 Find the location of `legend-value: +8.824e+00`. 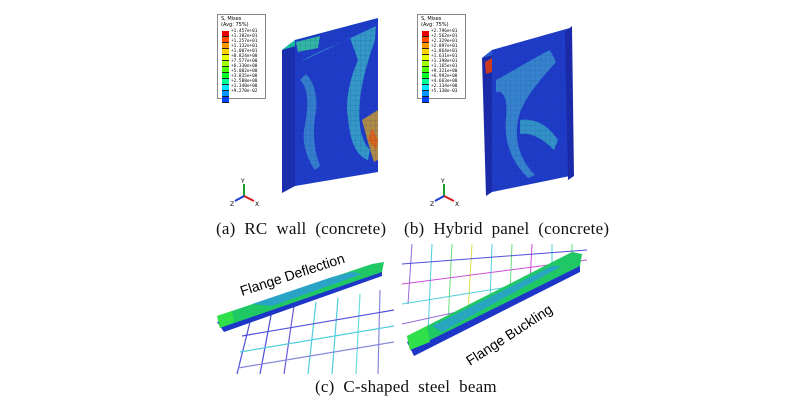

legend-value: +8.824e+00 is located at coordinates (244, 56).